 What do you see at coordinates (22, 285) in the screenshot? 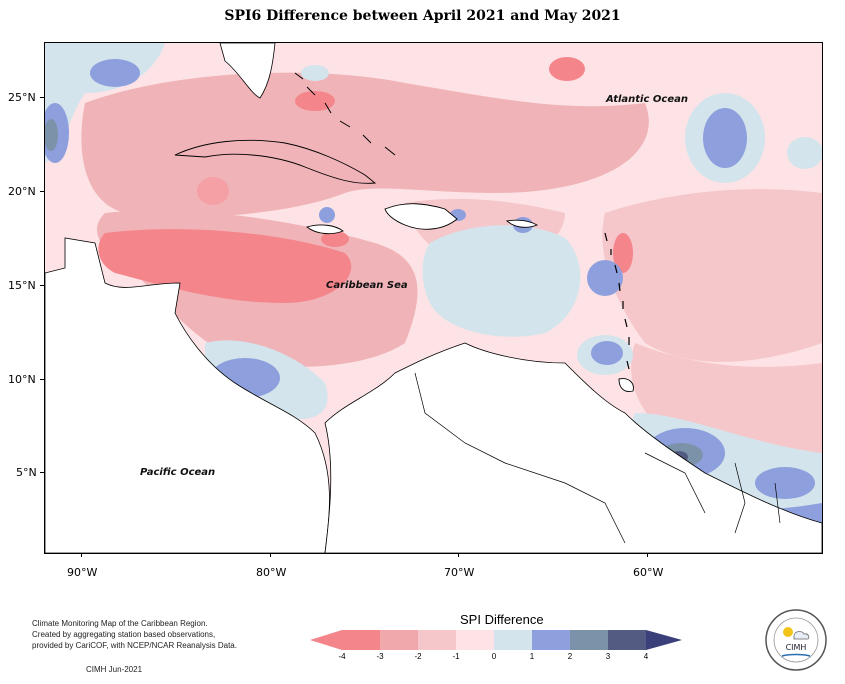
I see `lat-label-15n: 15°N` at bounding box center [22, 285].